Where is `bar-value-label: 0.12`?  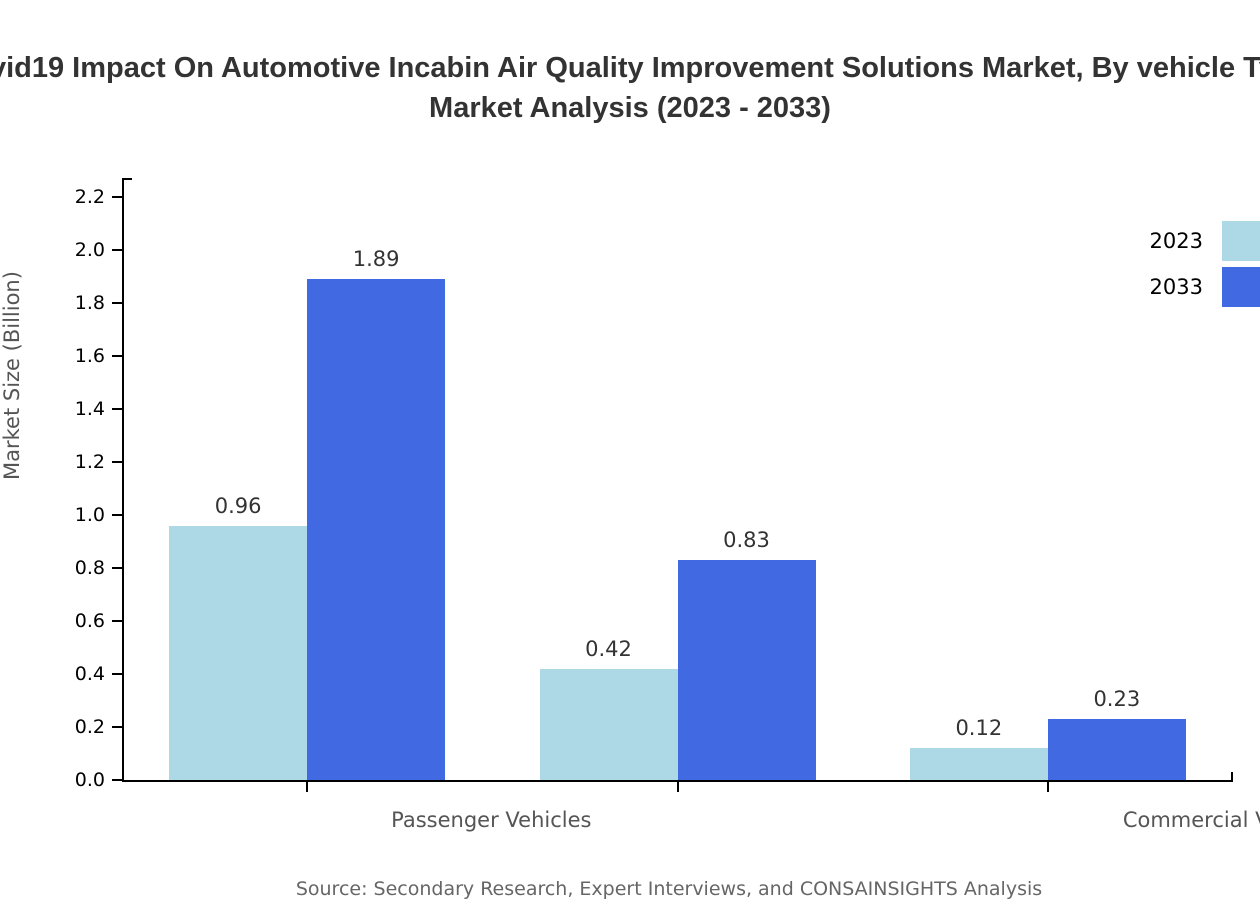 bar-value-label: 0.12 is located at coordinates (979, 728).